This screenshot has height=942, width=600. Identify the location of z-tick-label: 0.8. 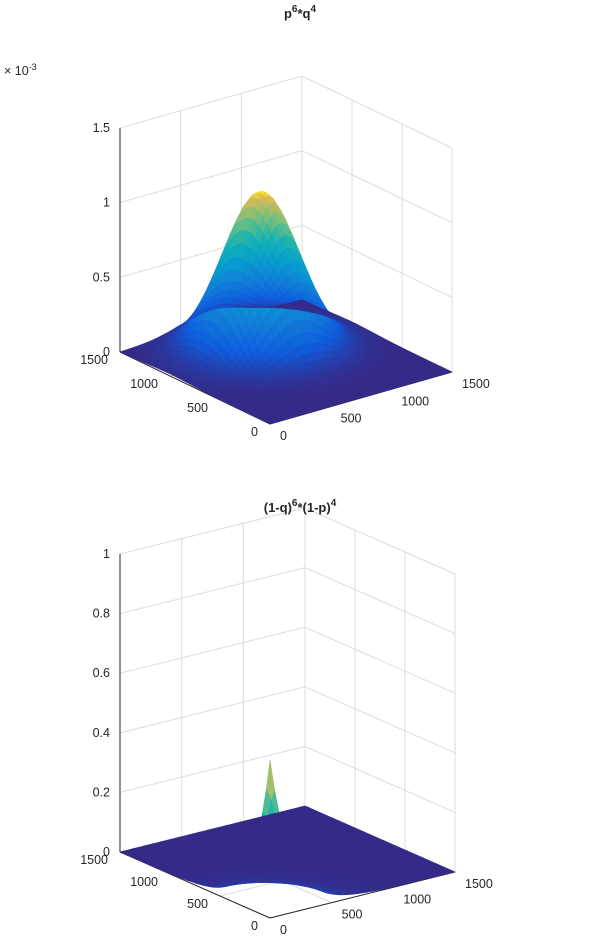
(101, 614).